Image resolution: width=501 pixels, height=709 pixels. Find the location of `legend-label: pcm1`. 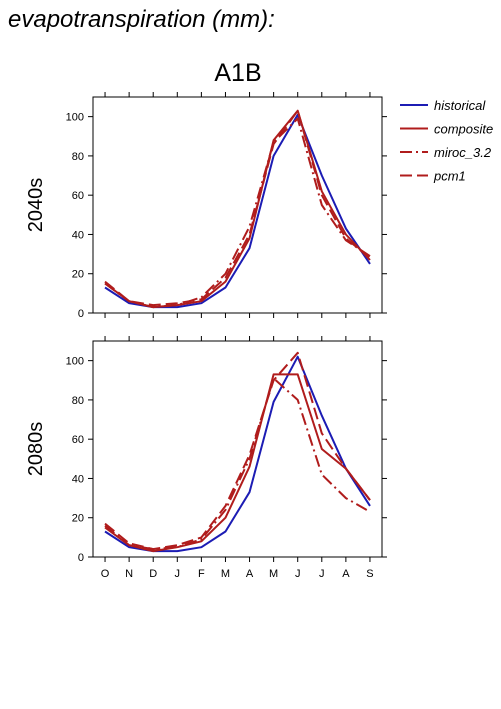

legend-label: pcm1 is located at coordinates (449, 176).